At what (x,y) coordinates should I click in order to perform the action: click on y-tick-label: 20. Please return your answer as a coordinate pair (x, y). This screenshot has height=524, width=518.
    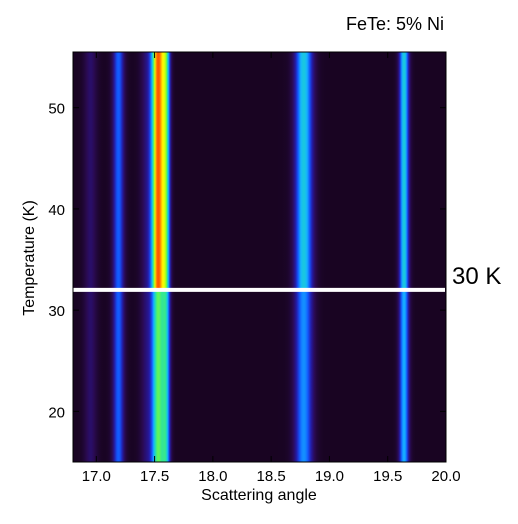
    Looking at the image, I should click on (56, 412).